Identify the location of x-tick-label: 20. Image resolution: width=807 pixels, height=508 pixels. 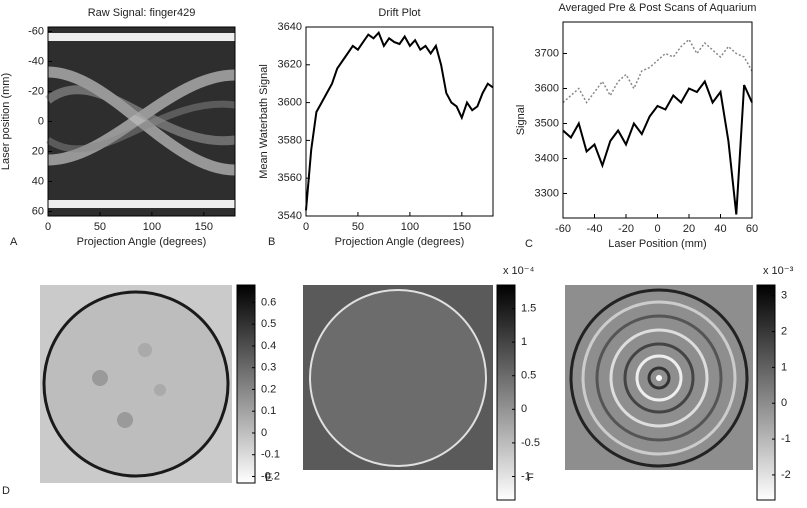
(689, 229).